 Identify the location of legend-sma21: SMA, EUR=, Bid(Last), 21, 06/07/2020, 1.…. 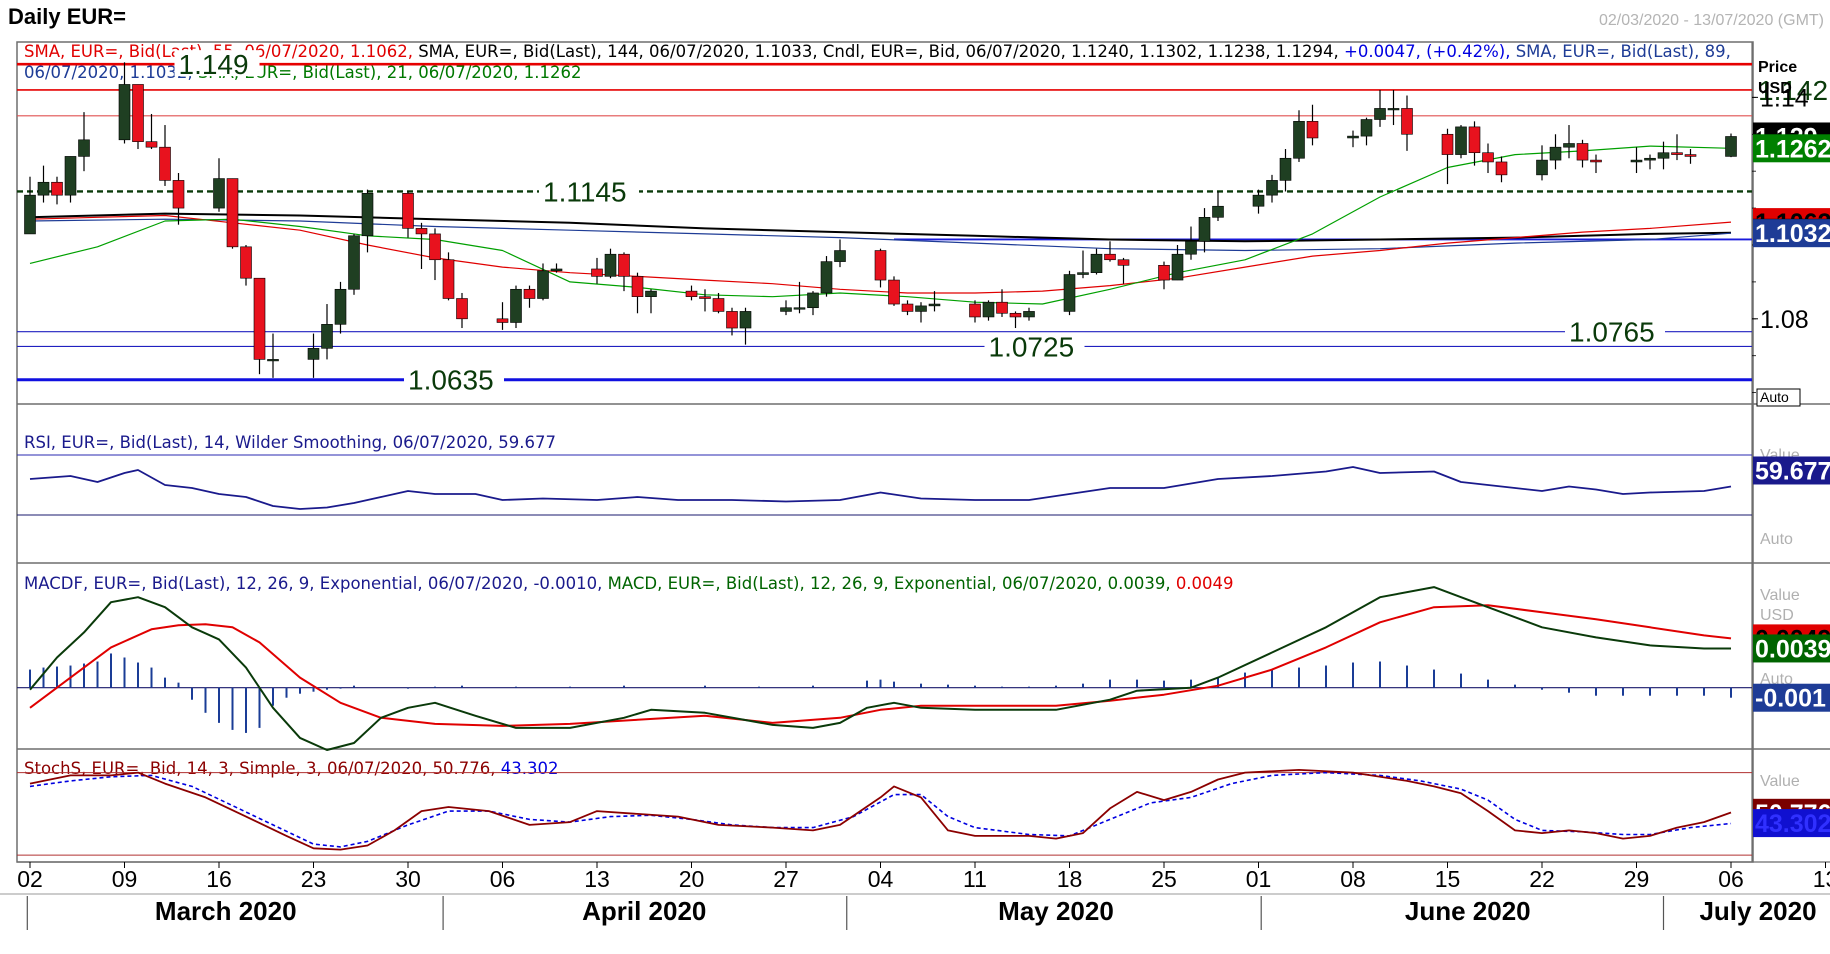
(389, 72).